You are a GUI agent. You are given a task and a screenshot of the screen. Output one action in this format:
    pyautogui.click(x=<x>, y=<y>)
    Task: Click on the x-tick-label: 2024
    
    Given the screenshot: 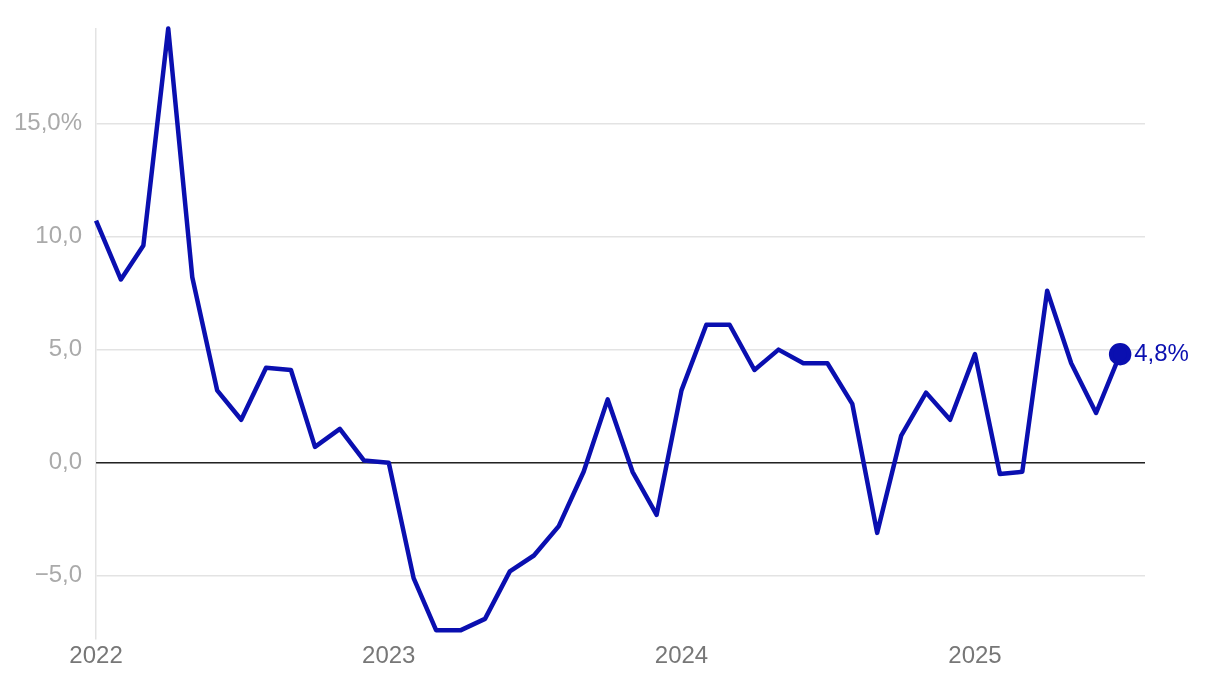 What is the action you would take?
    pyautogui.click(x=681, y=655)
    